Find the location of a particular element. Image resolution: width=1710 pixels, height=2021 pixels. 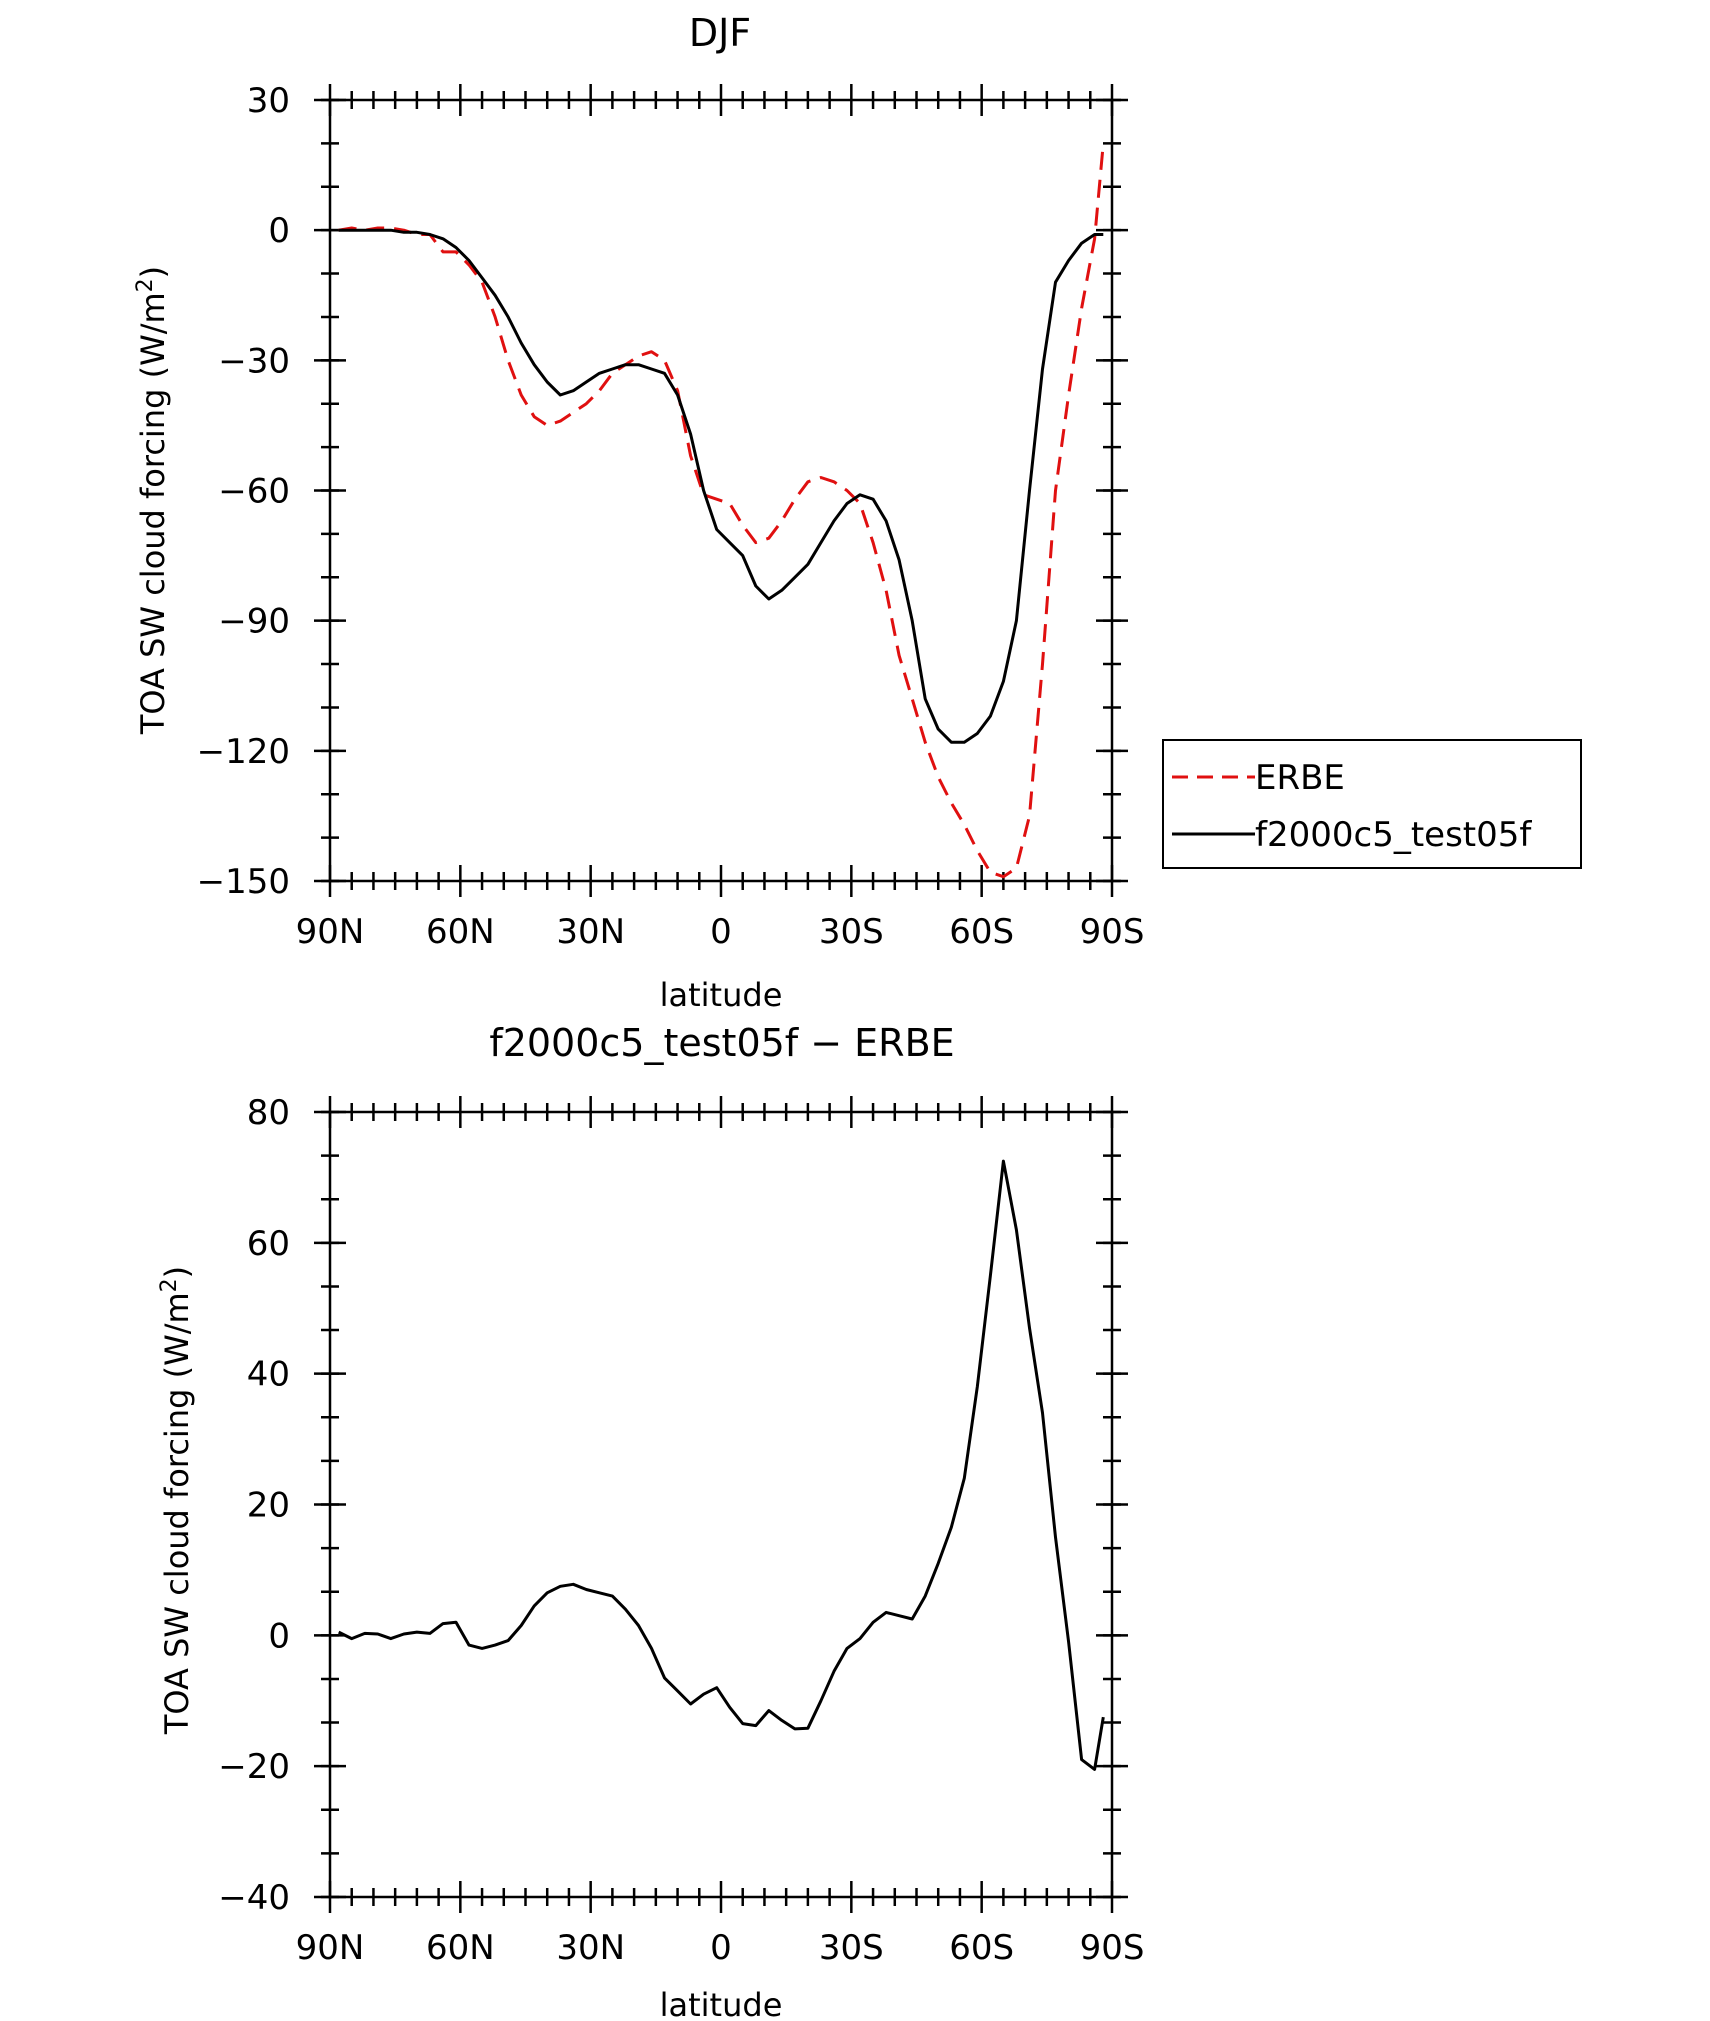

bottom-panel-series is located at coordinates (721, 1465).